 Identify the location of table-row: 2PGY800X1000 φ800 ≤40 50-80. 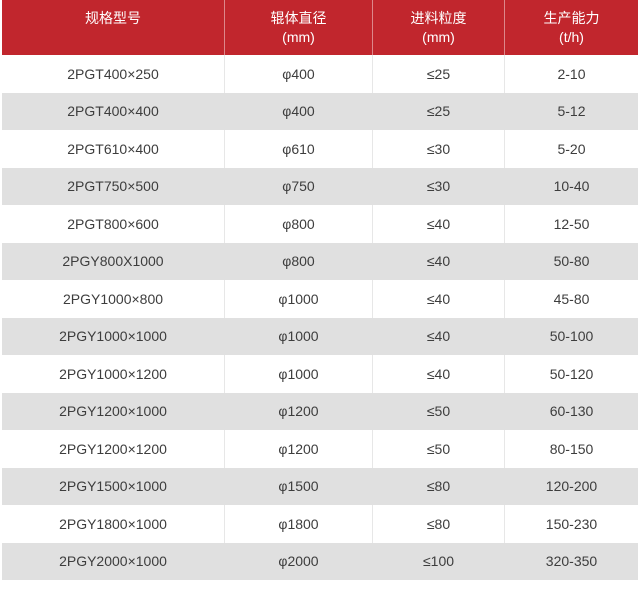
(320, 261).